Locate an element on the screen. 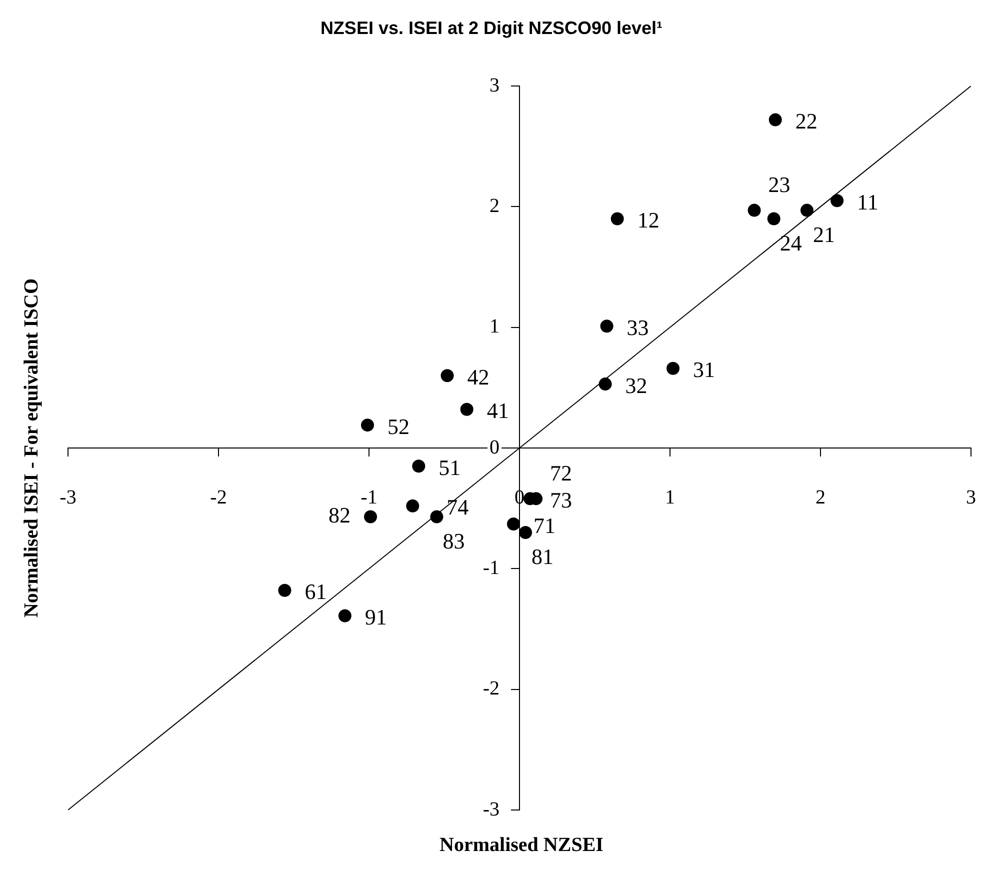 This screenshot has height=874, width=983. annotation: 73 is located at coordinates (561, 499).